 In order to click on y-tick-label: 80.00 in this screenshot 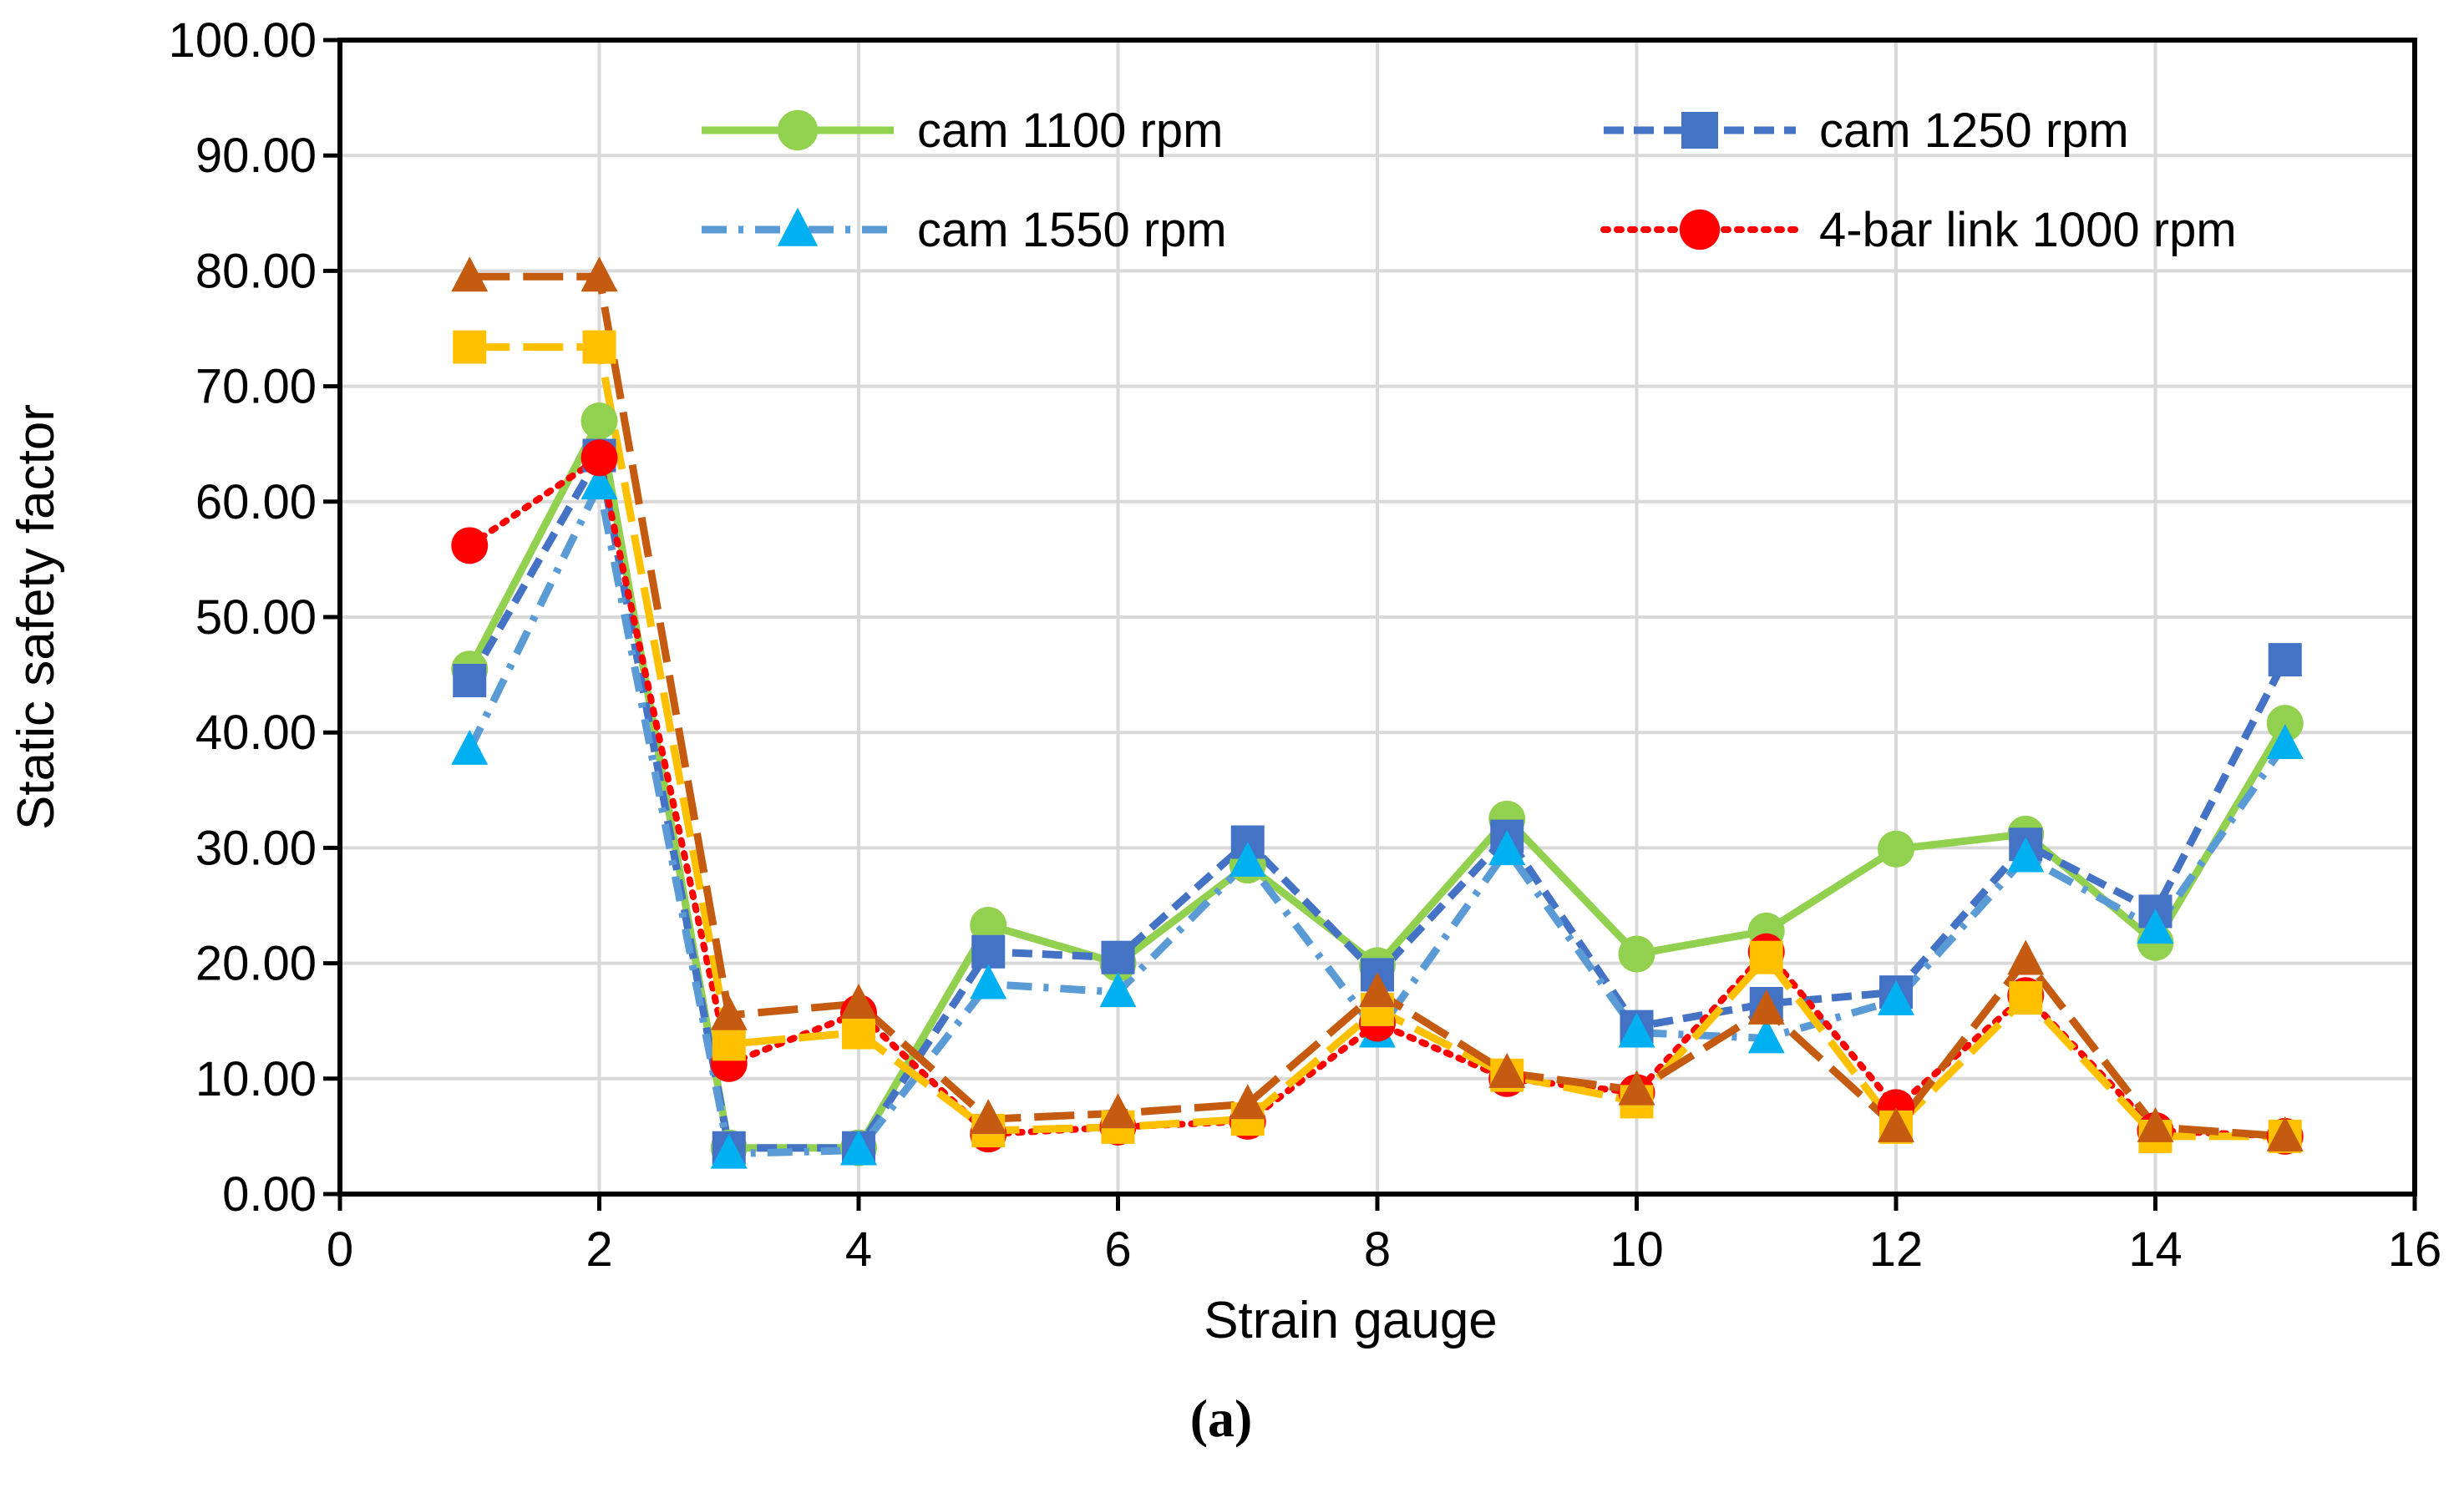, I will do `click(256, 271)`.